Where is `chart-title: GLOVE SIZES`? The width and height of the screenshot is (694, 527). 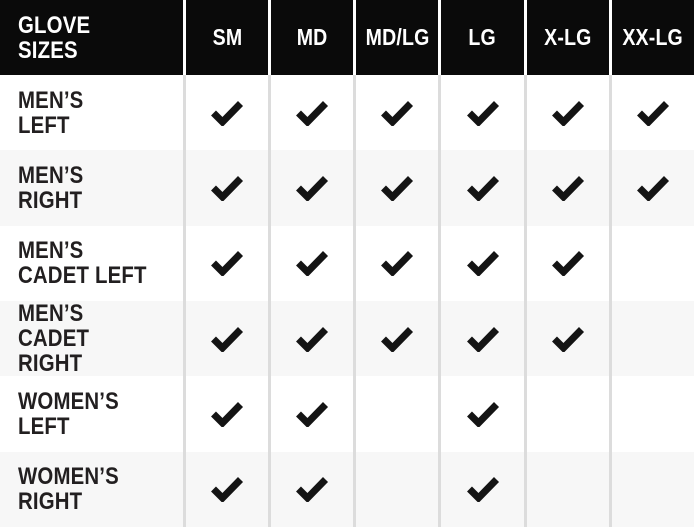 chart-title: GLOVE SIZES is located at coordinates (54, 38).